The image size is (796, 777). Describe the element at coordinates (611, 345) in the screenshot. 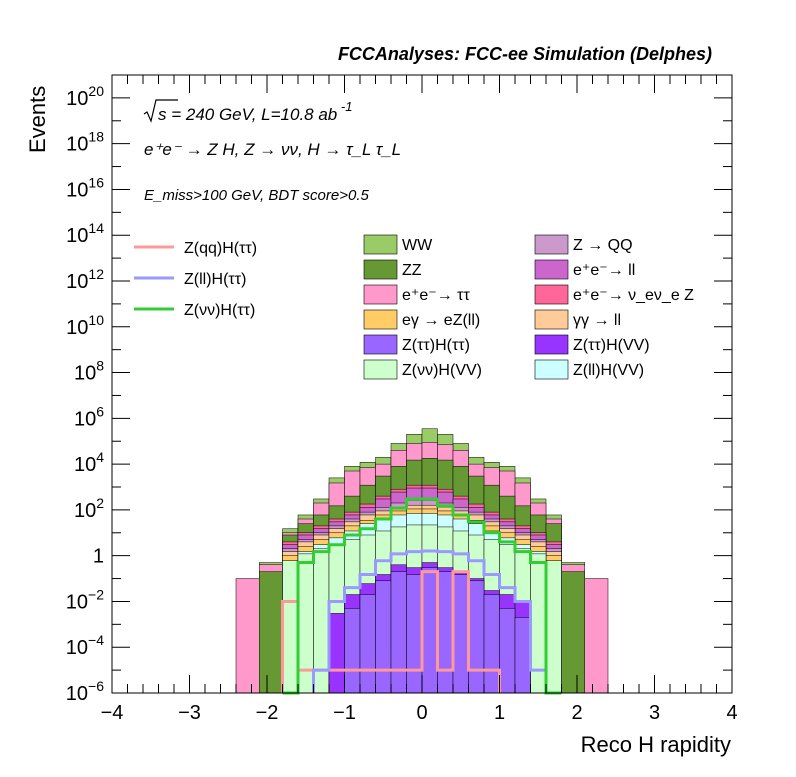

I see `legend-box-label: Z(ττ)H(VV)` at that location.